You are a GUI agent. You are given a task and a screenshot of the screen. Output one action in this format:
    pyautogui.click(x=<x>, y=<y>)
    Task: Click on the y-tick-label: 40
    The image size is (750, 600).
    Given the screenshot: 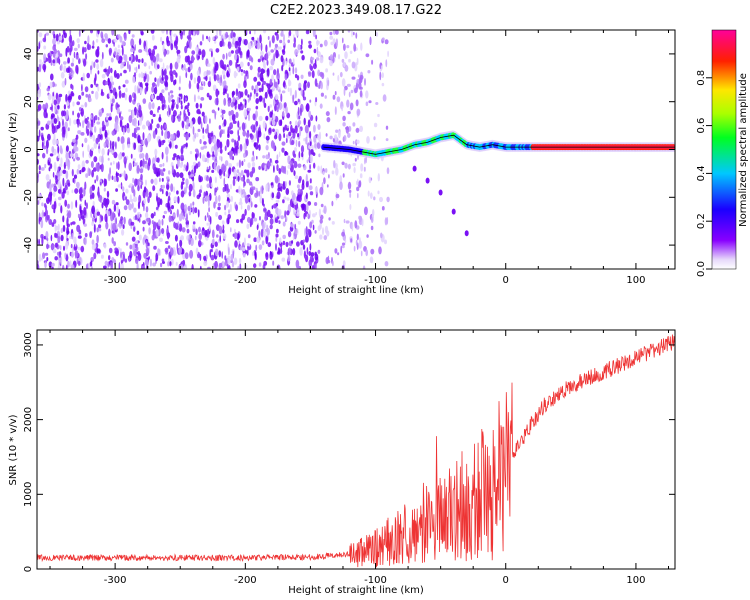 What is the action you would take?
    pyautogui.click(x=28, y=54)
    